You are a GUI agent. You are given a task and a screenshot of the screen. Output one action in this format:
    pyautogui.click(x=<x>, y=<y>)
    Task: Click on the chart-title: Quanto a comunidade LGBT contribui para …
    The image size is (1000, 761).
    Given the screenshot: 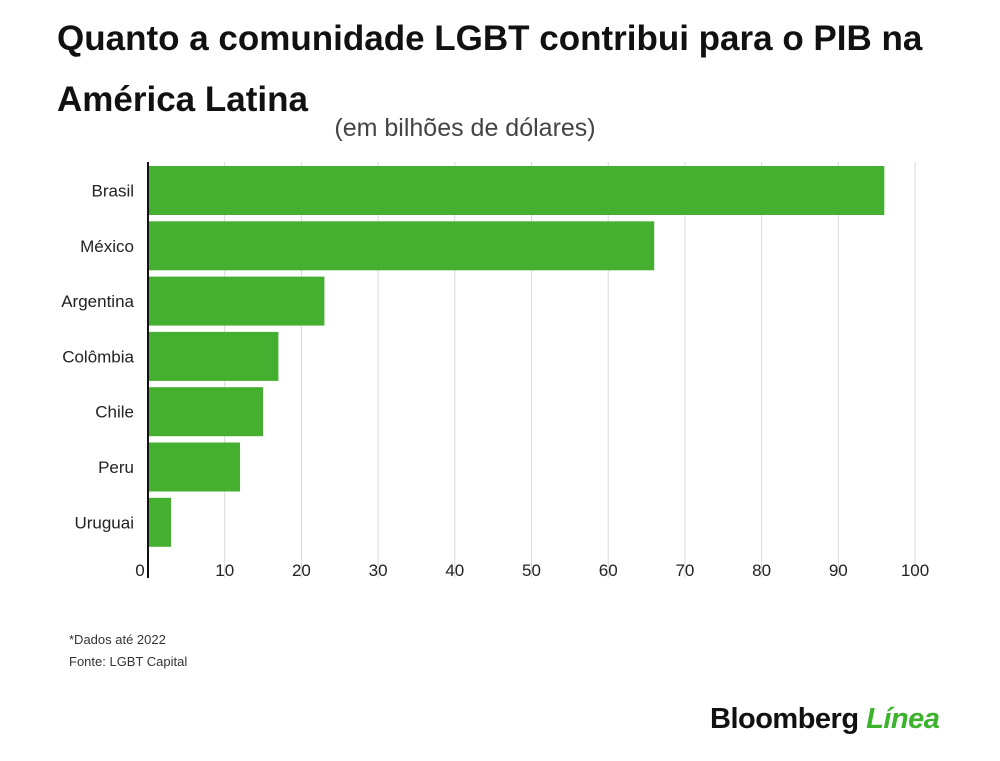 What is the action you would take?
    pyautogui.click(x=490, y=69)
    